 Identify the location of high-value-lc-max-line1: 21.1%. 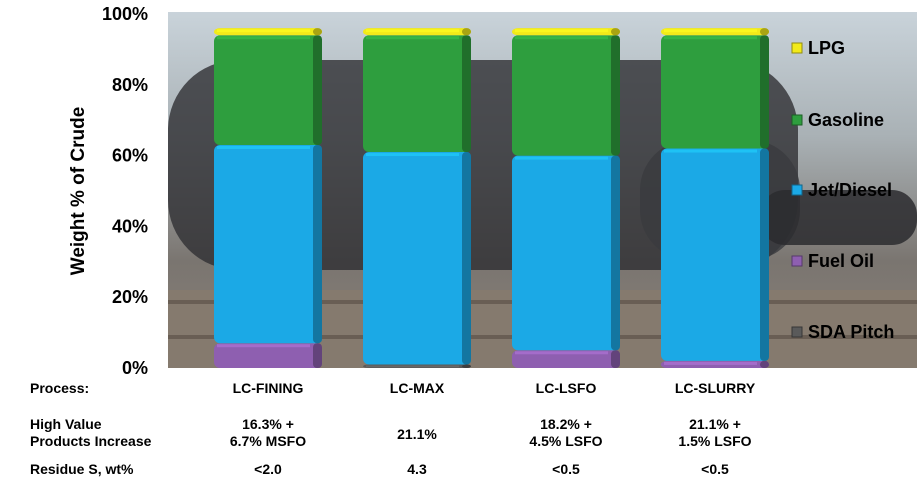
(417, 434).